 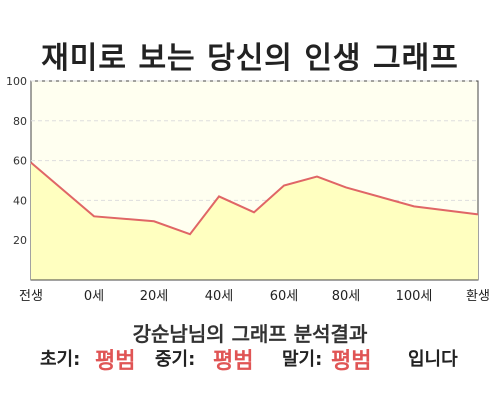 I want to click on mid-value: 평범, so click(x=233, y=361).